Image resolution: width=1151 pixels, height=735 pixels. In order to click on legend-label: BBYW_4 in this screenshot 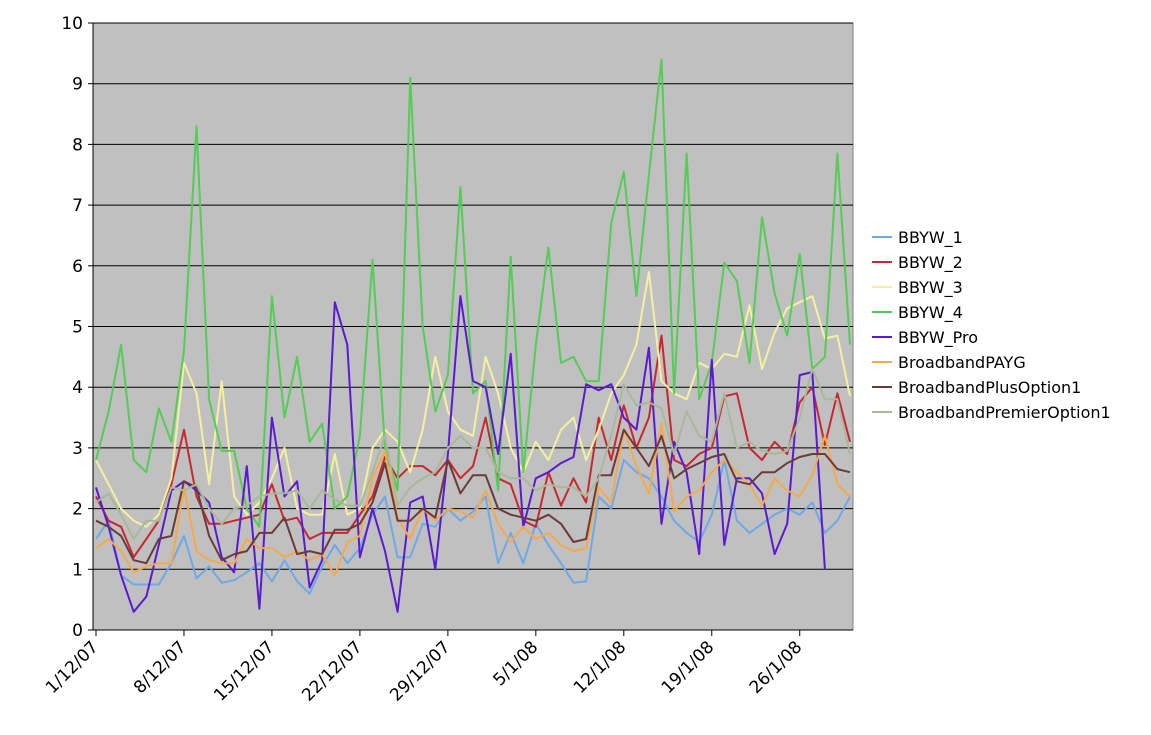, I will do `click(930, 313)`.